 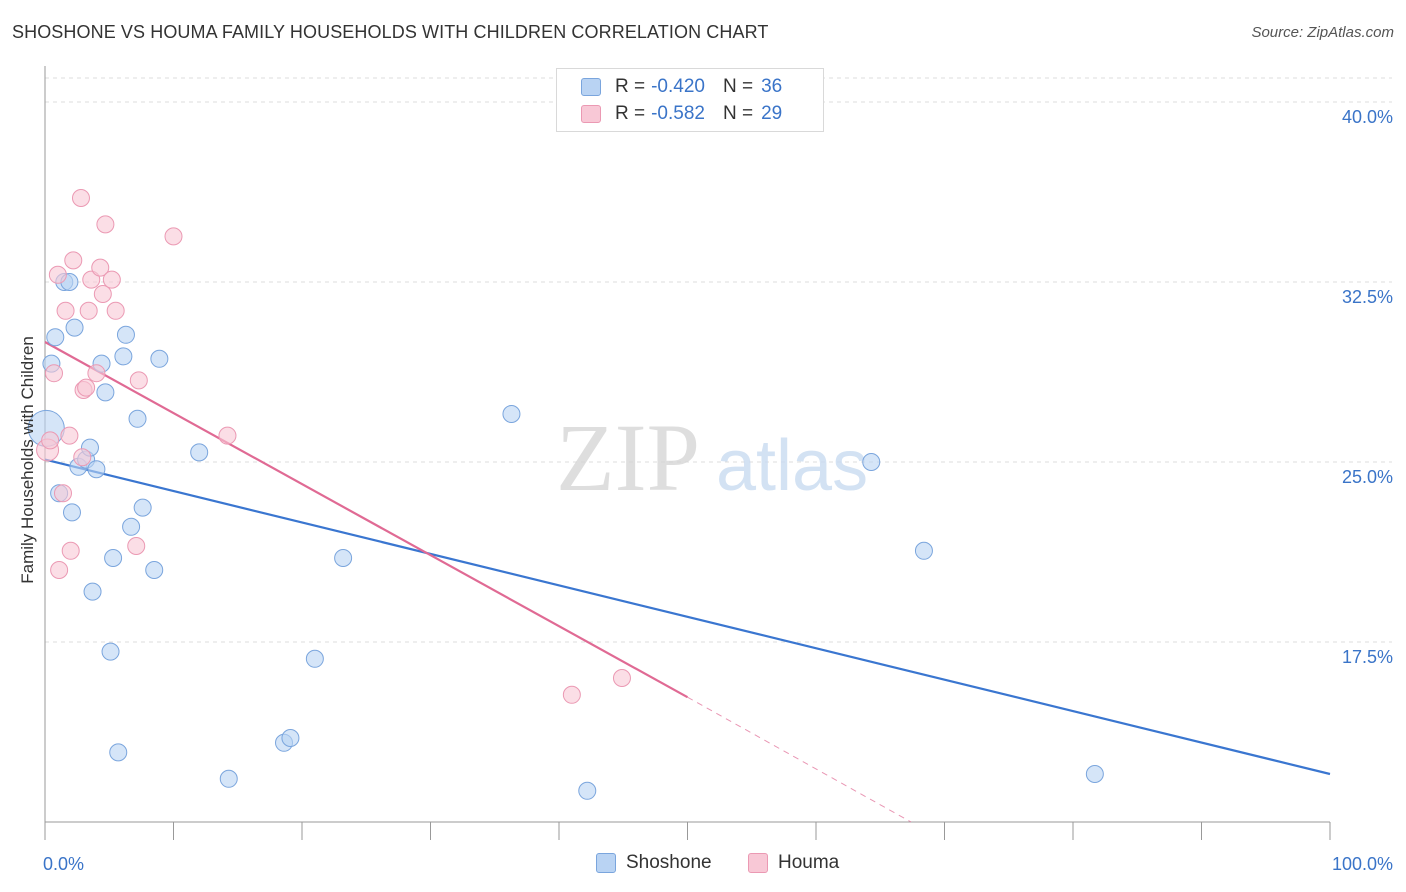 What do you see at coordinates (772, 86) in the screenshot?
I see `legend-n-value: 36` at bounding box center [772, 86].